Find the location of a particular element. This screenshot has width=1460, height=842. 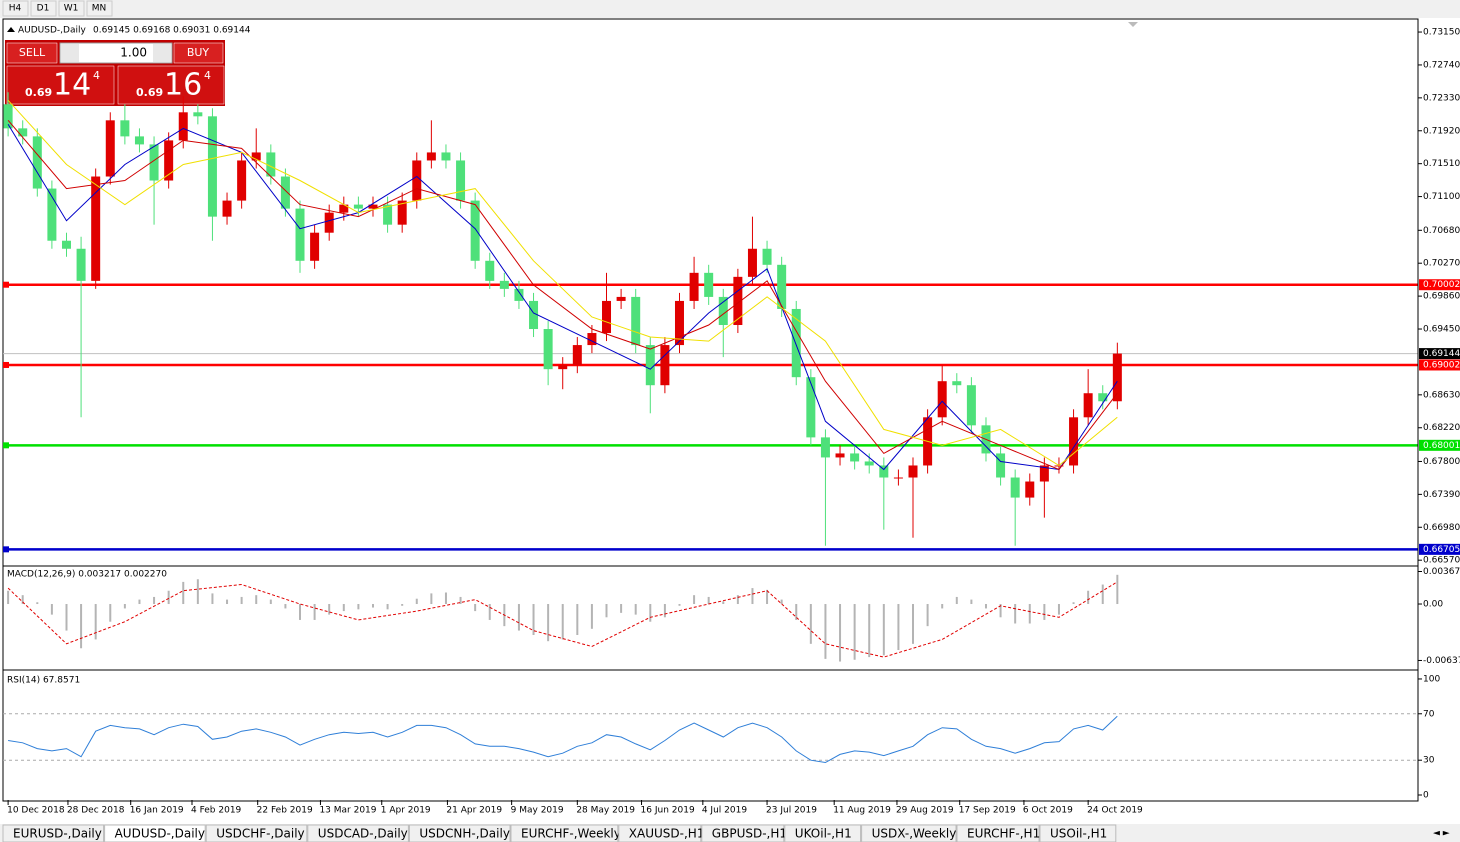

y-tick-label: 0.67390 is located at coordinates (1441, 495).